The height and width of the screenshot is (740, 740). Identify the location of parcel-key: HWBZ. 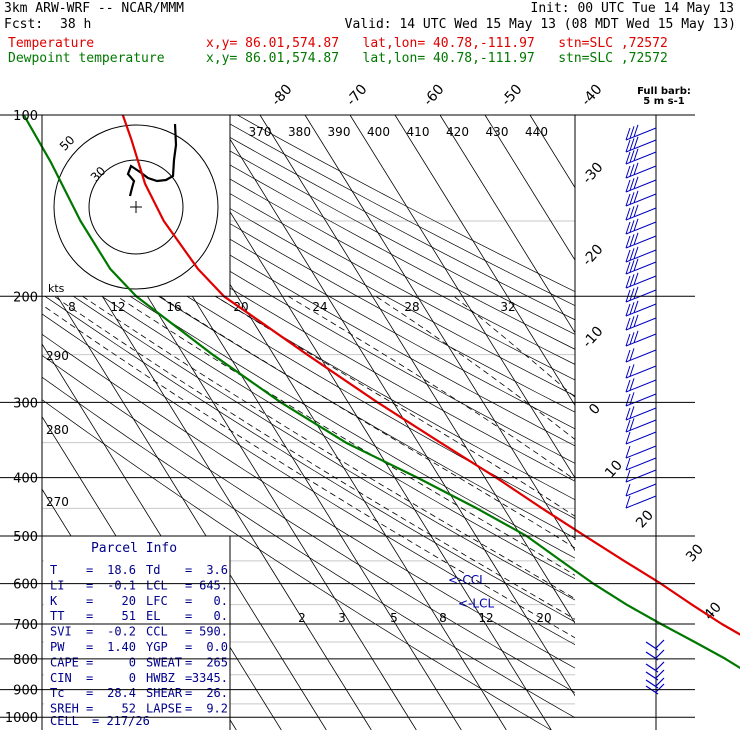
(160, 678).